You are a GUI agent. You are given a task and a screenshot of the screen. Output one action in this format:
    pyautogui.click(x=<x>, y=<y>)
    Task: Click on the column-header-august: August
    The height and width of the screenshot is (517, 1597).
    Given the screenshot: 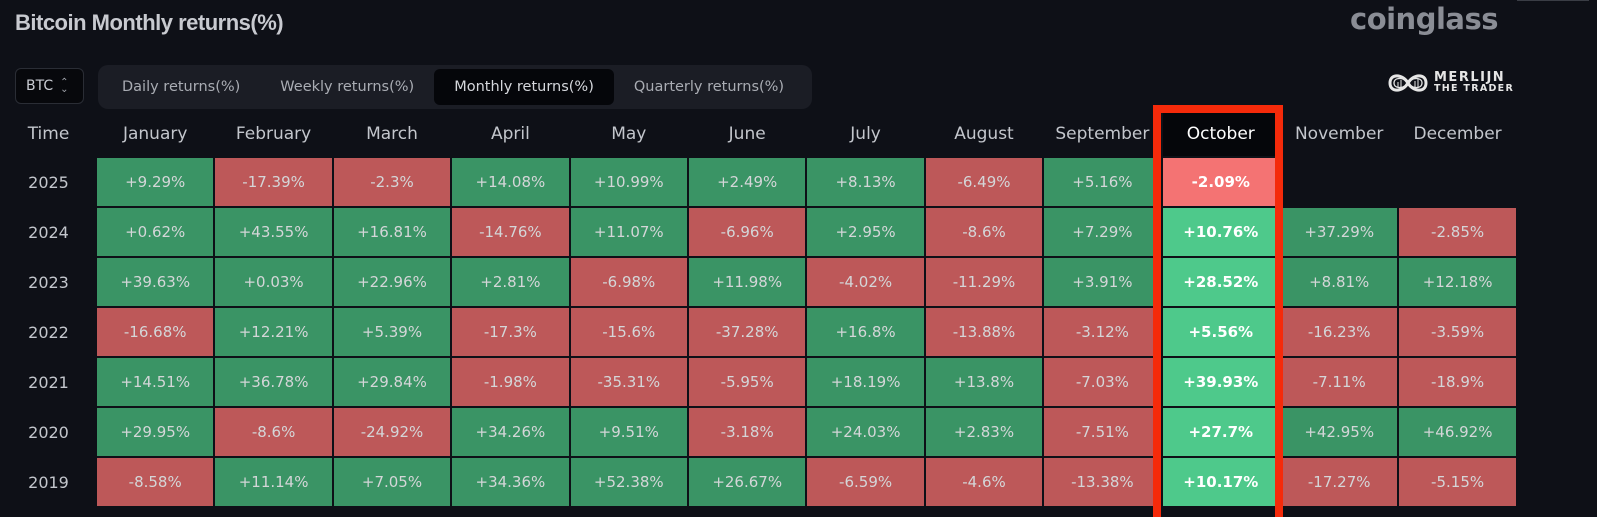 What is the action you would take?
    pyautogui.click(x=984, y=134)
    